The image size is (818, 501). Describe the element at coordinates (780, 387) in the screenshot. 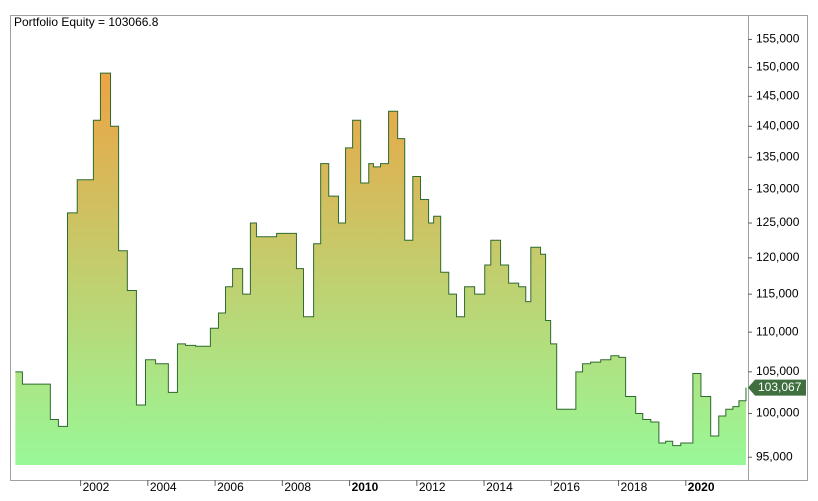

I see `last-value-label: 103,067` at that location.